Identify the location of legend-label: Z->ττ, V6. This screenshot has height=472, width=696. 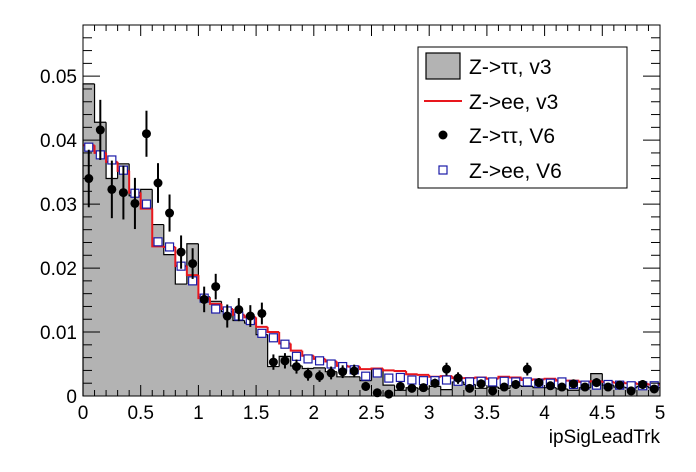
(512, 136).